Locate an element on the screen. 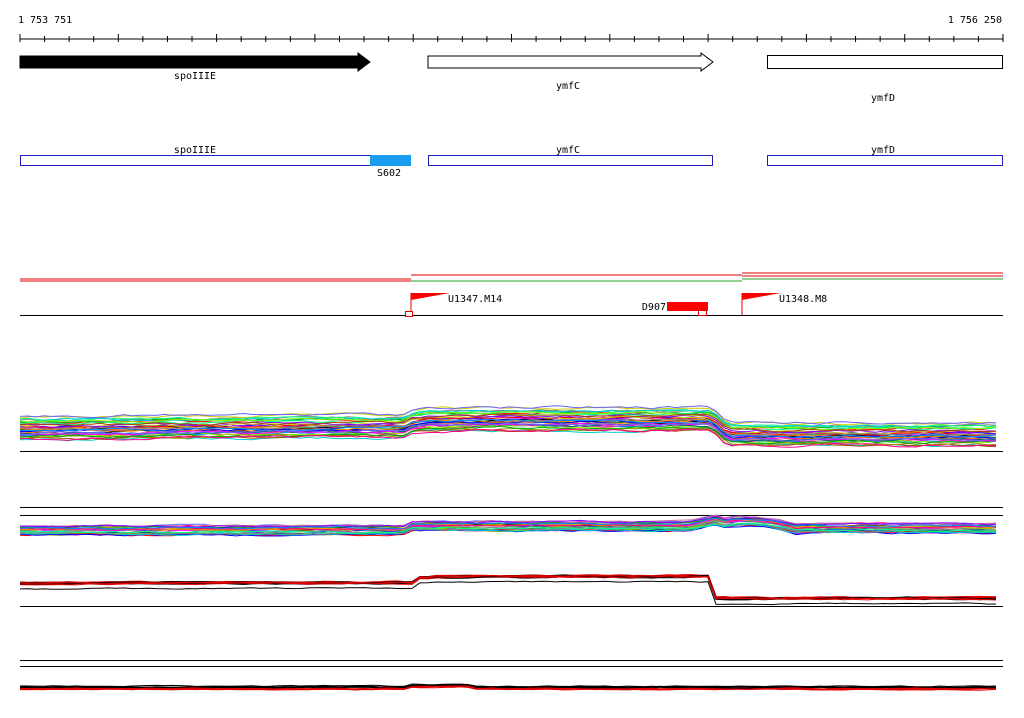 This screenshot has width=1024, height=718. transcription-track: U1347.M14 U1348.M8 D907 is located at coordinates (511, 294).